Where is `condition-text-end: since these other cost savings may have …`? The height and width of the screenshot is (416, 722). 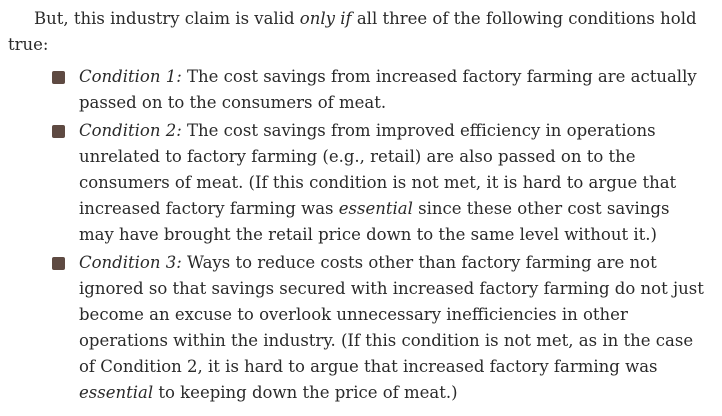 condition-text-end: since these other cost savings may have … is located at coordinates (374, 221).